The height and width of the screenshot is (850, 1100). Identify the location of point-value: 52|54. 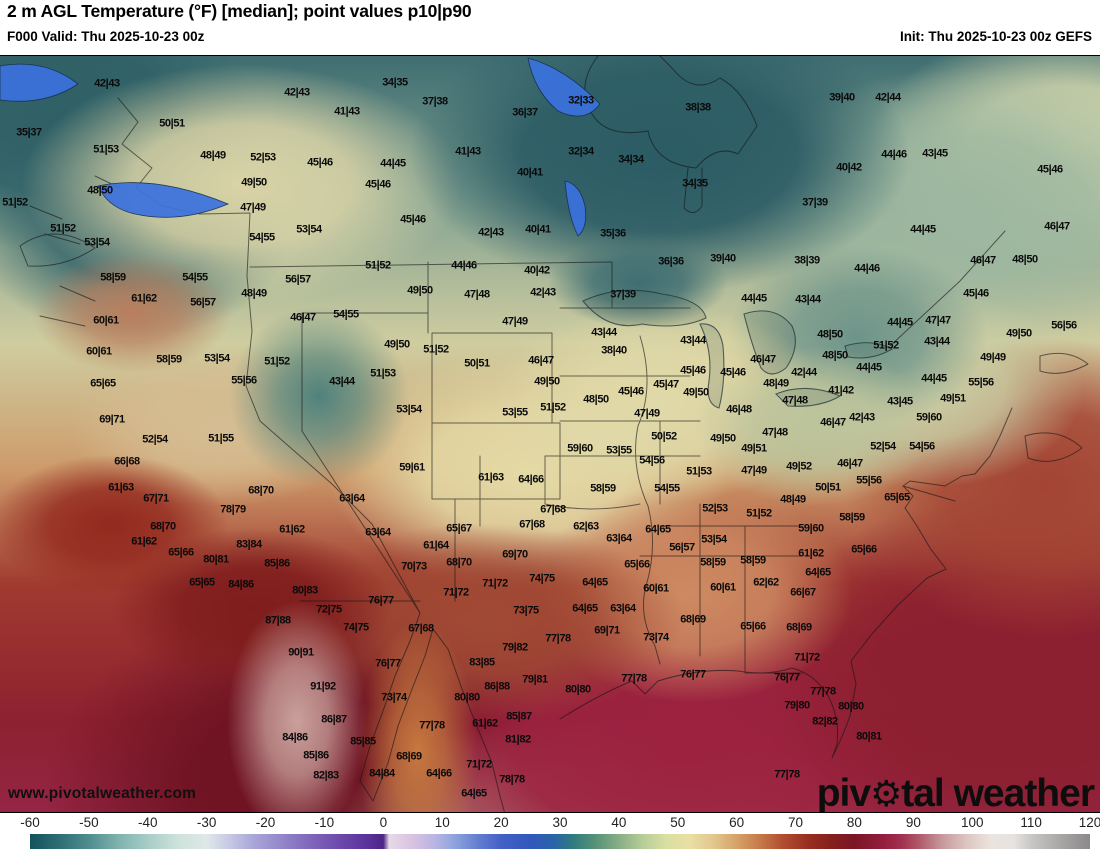
(155, 439).